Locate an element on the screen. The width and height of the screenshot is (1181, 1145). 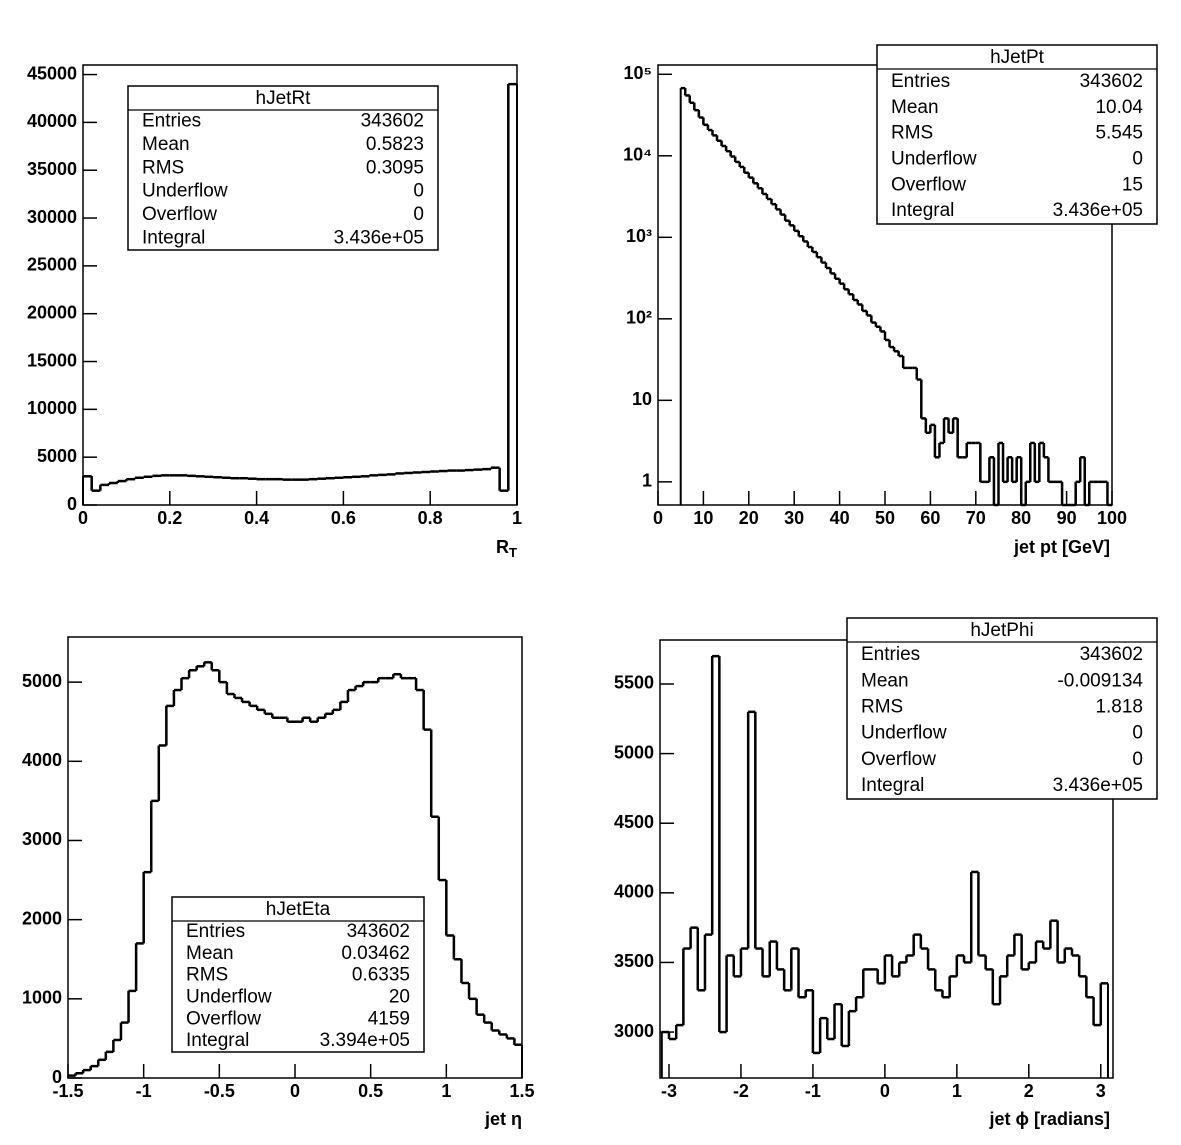
stats-label: Underflow is located at coordinates (934, 158).